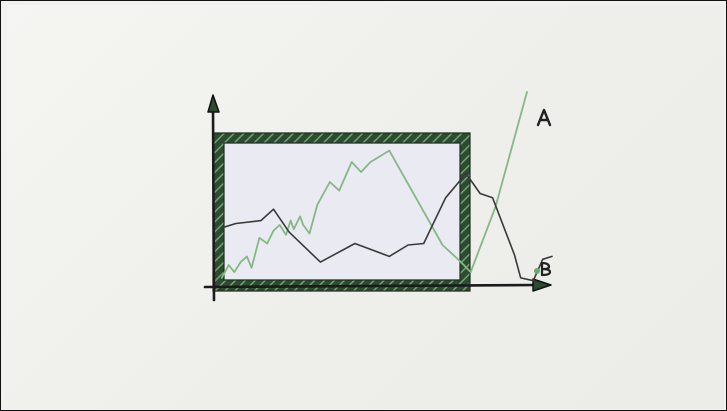 The height and width of the screenshot is (411, 727). I want to click on highlight-window-fill, so click(340, 212).